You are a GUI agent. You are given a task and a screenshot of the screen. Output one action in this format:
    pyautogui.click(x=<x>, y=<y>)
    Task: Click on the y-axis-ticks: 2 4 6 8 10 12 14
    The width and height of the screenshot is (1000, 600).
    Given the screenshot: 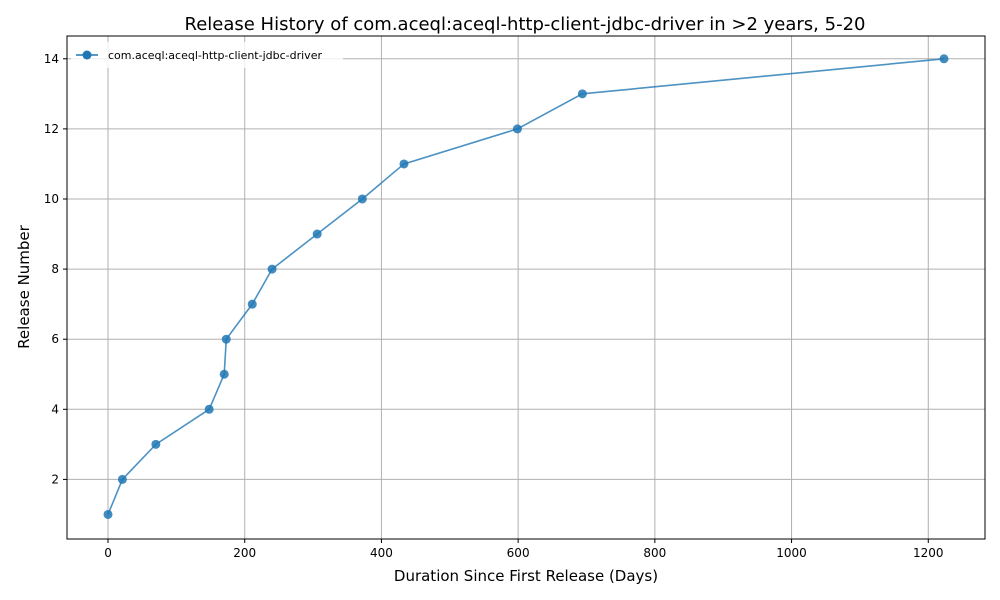 What is the action you would take?
    pyautogui.click(x=55, y=269)
    